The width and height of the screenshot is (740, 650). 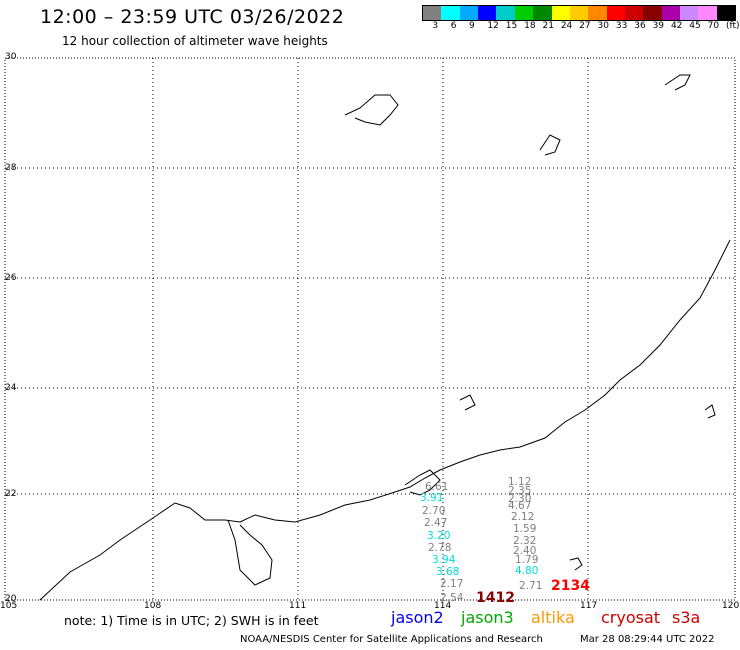 What do you see at coordinates (453, 26) in the screenshot?
I see `legend-label: 6` at bounding box center [453, 26].